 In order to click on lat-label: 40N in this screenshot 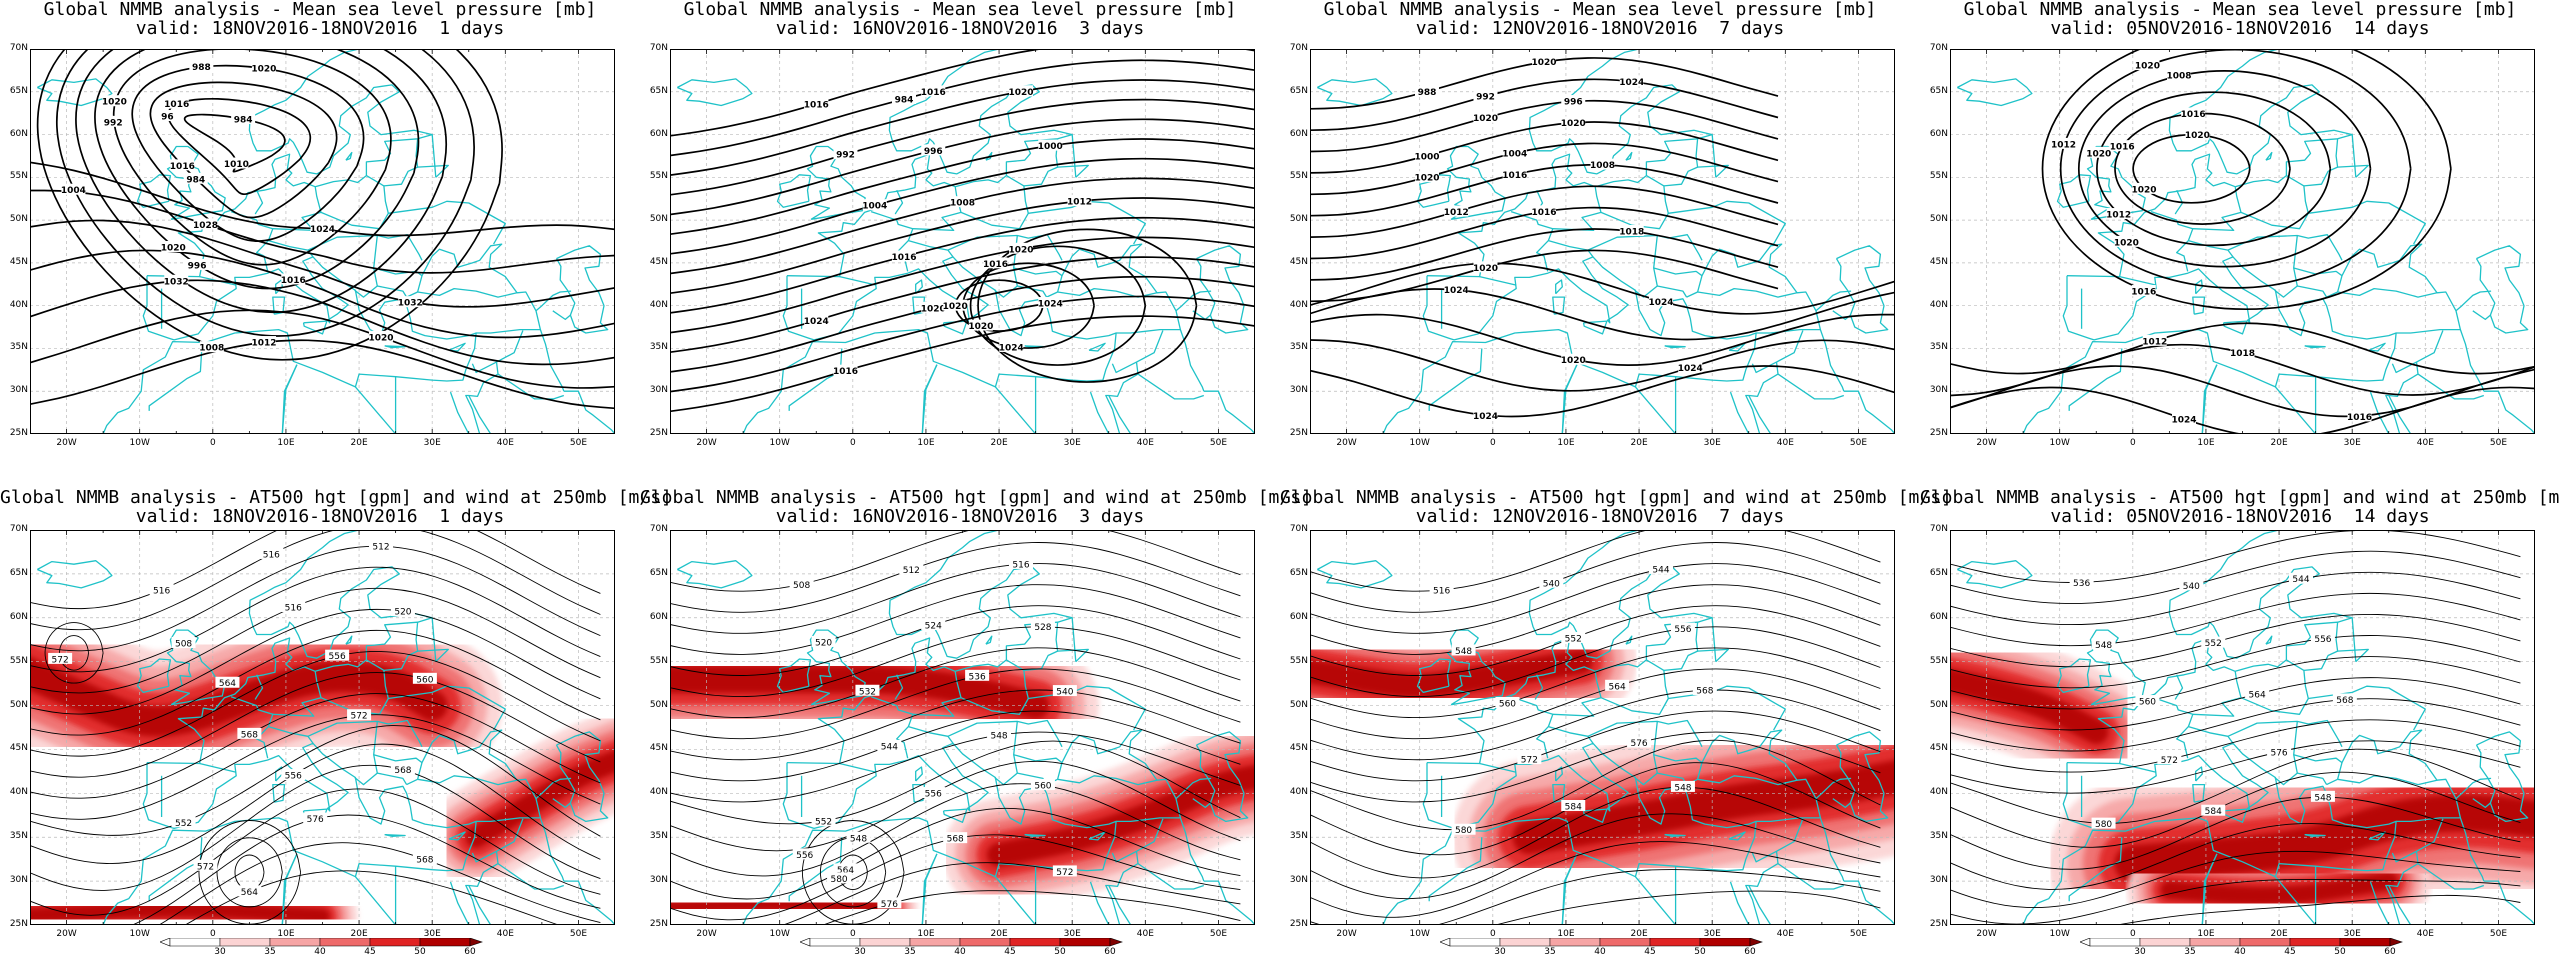, I will do `click(658, 792)`.